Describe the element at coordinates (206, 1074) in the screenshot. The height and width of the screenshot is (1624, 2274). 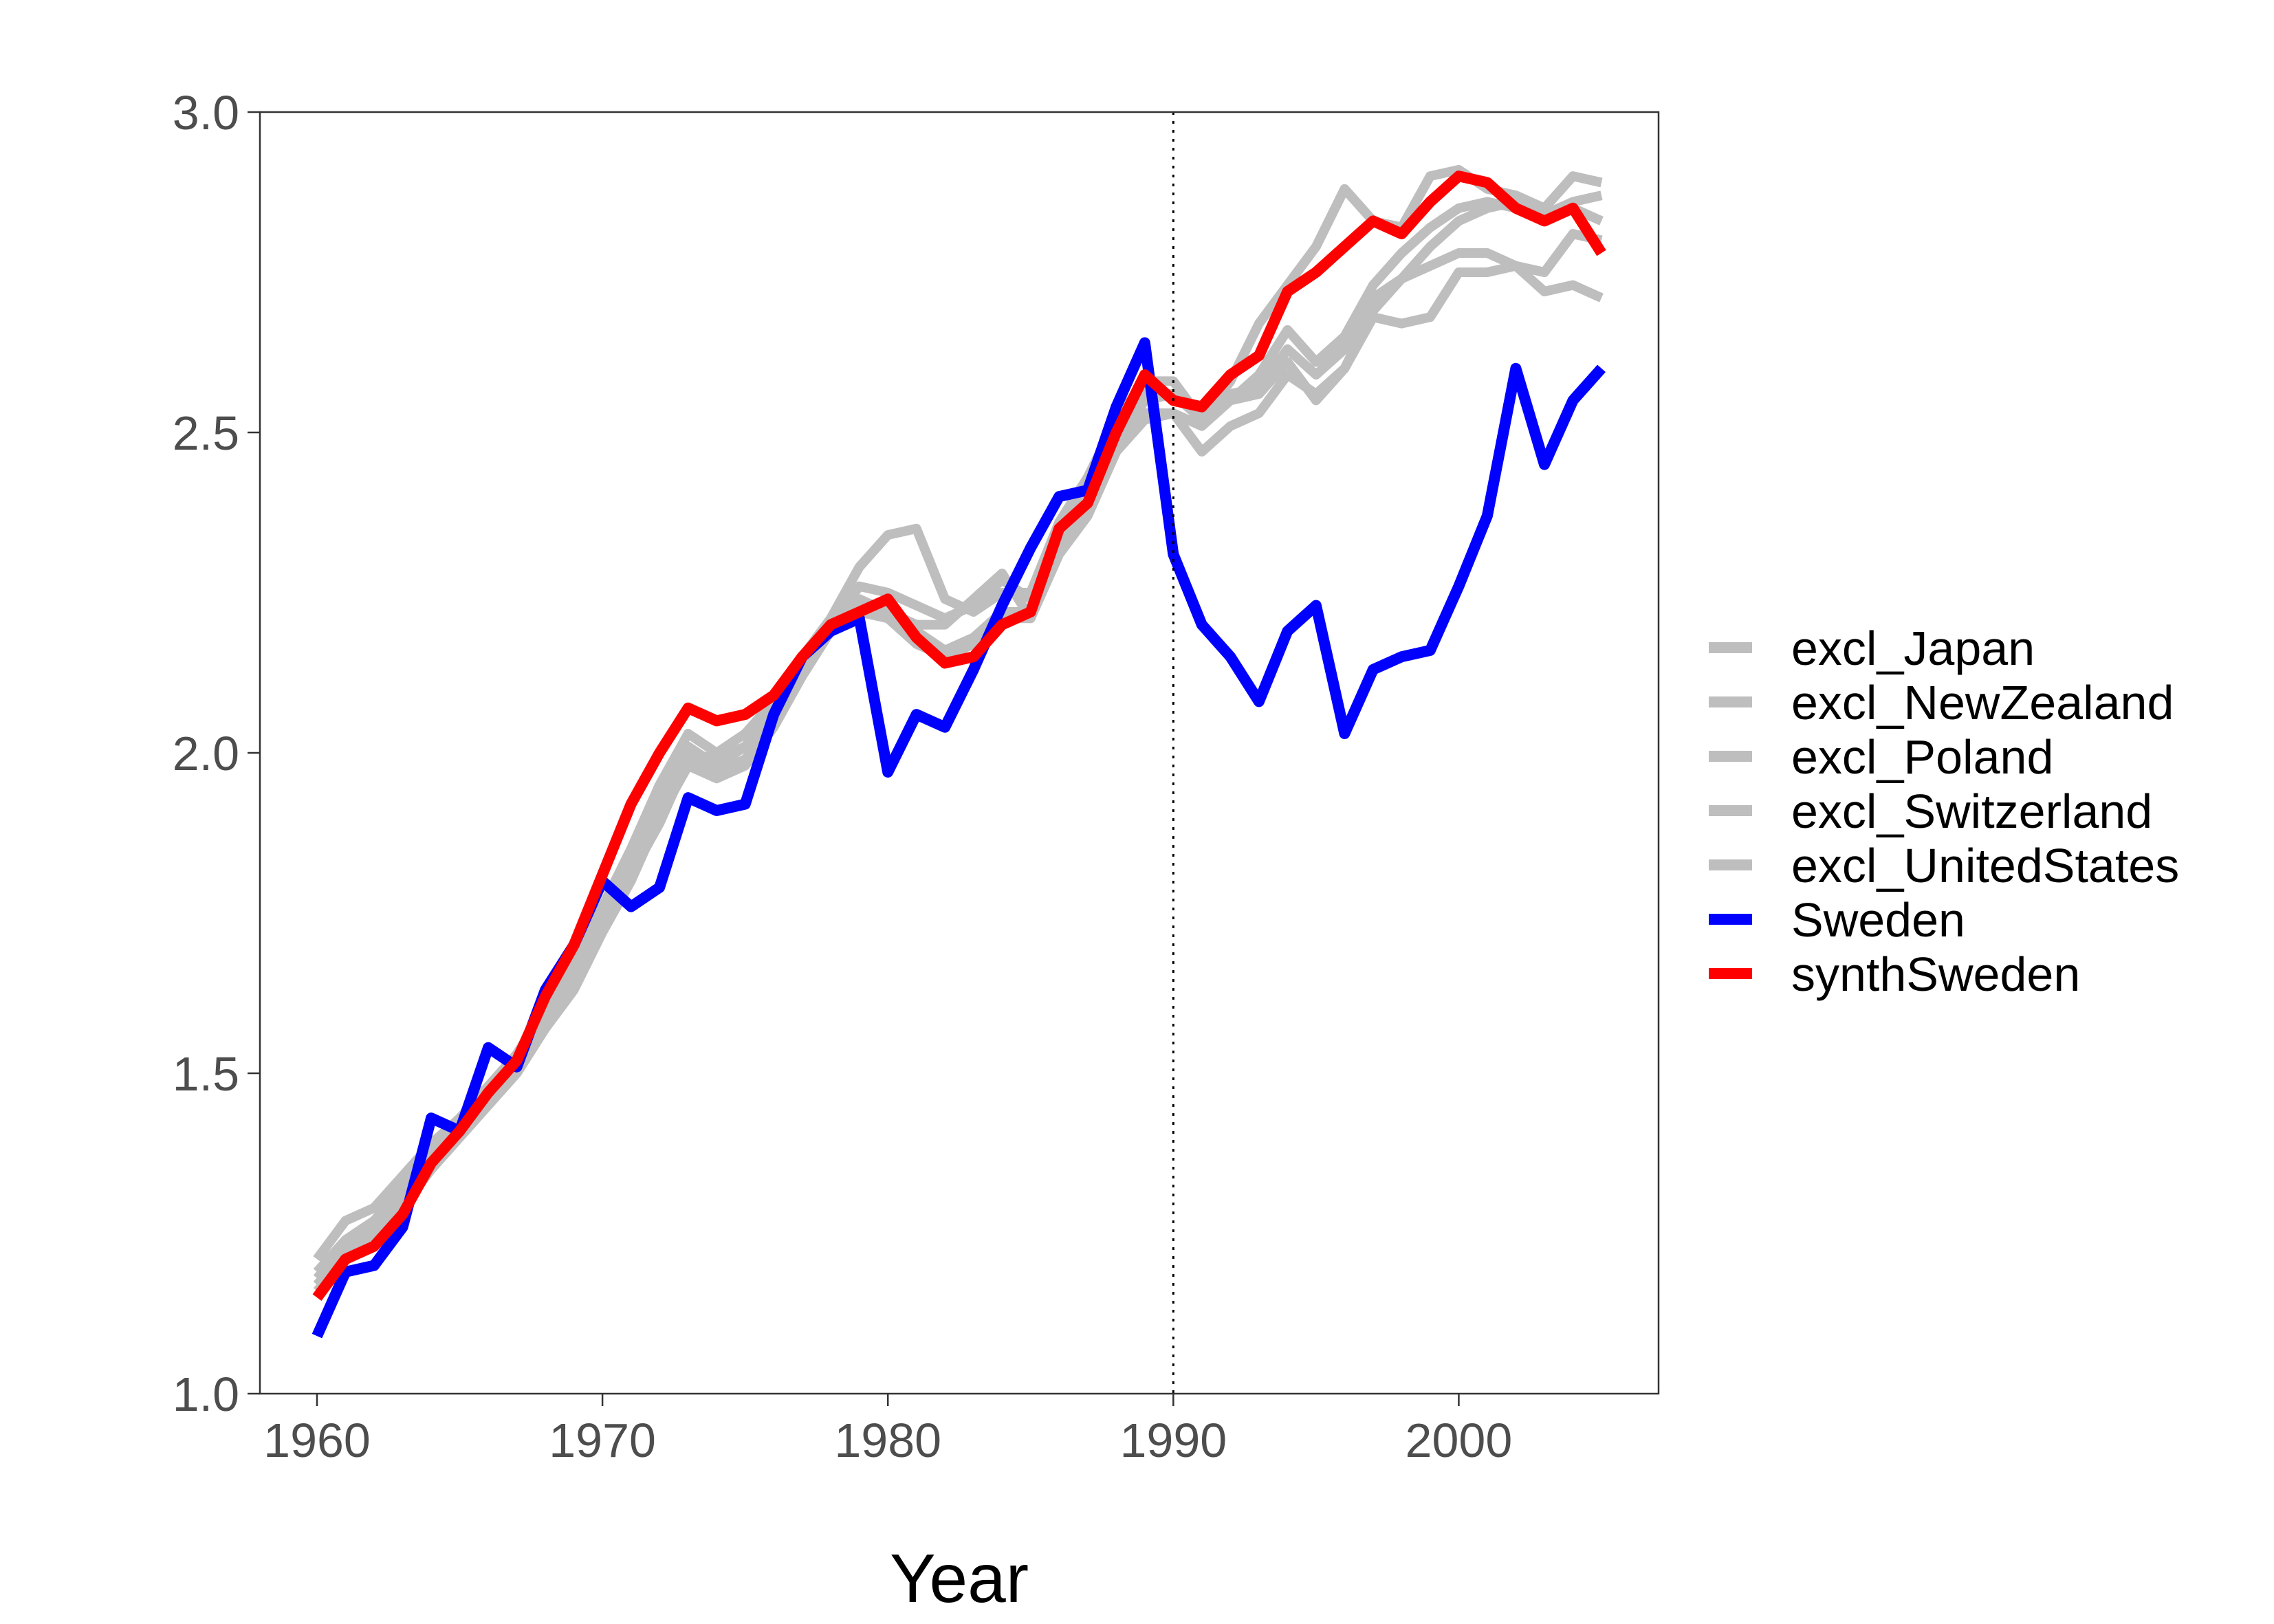
I see `y-tick-label: 1.5` at that location.